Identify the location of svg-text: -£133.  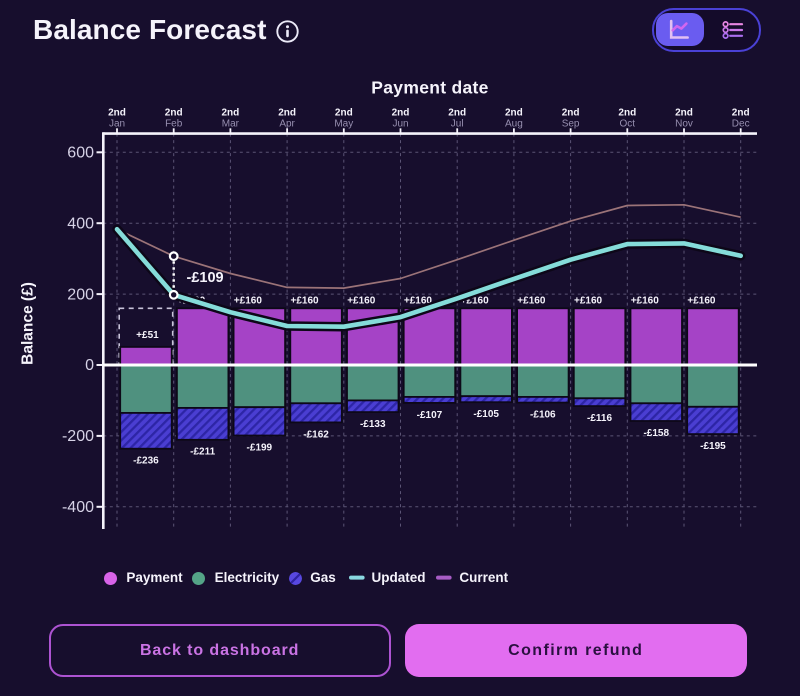
(373, 424).